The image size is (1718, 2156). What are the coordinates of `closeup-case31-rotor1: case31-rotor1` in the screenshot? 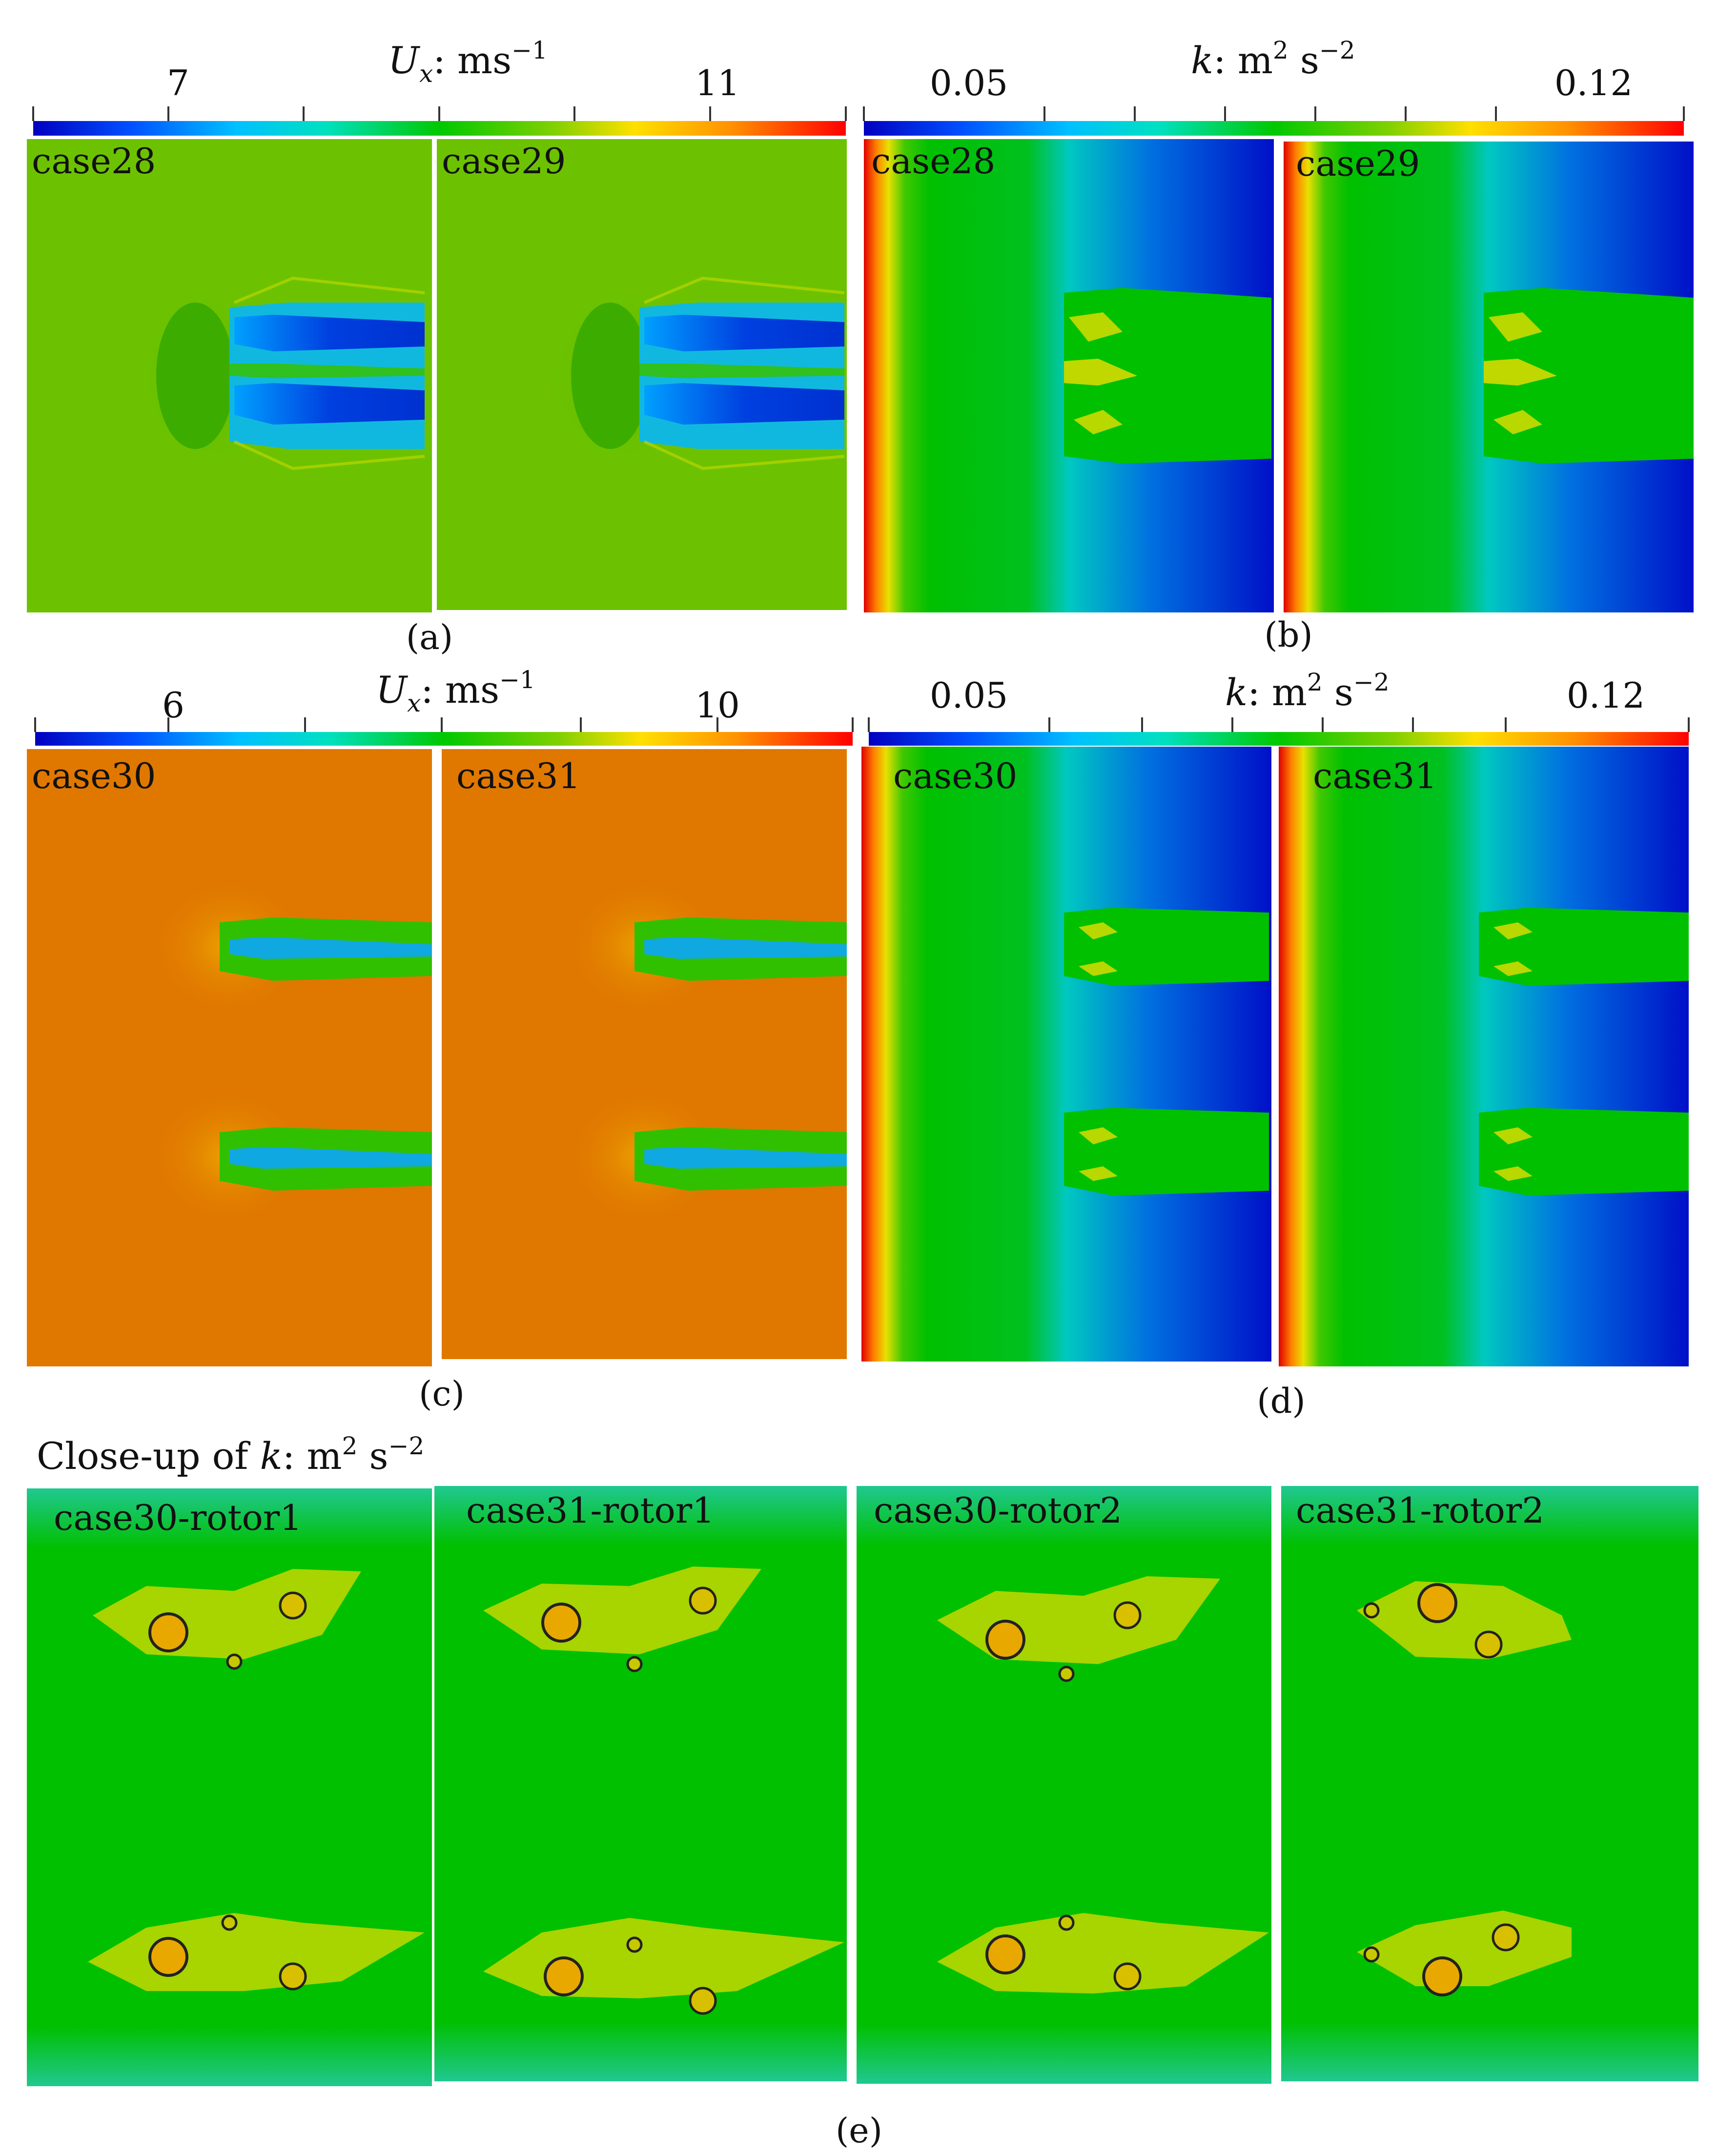 It's located at (641, 1783).